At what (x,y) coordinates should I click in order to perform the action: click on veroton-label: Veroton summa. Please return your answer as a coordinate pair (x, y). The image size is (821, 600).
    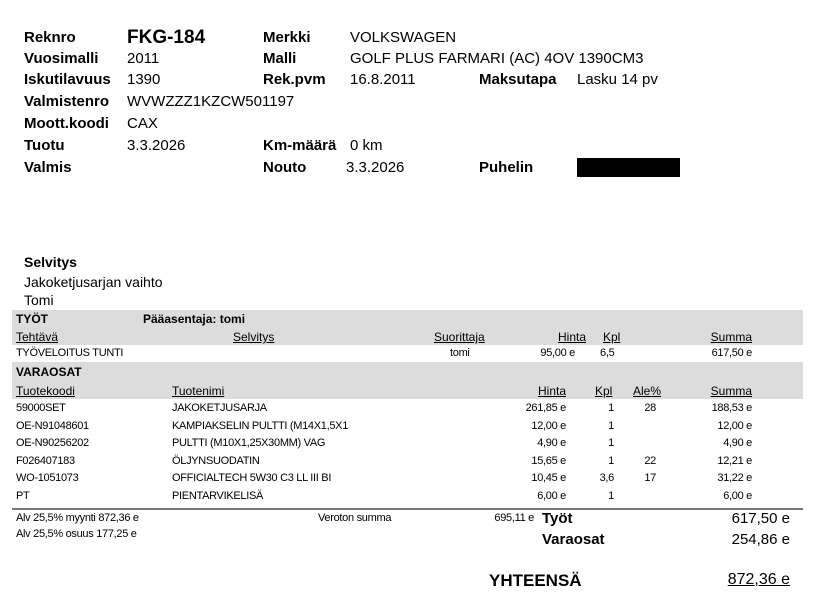
    Looking at the image, I should click on (355, 518).